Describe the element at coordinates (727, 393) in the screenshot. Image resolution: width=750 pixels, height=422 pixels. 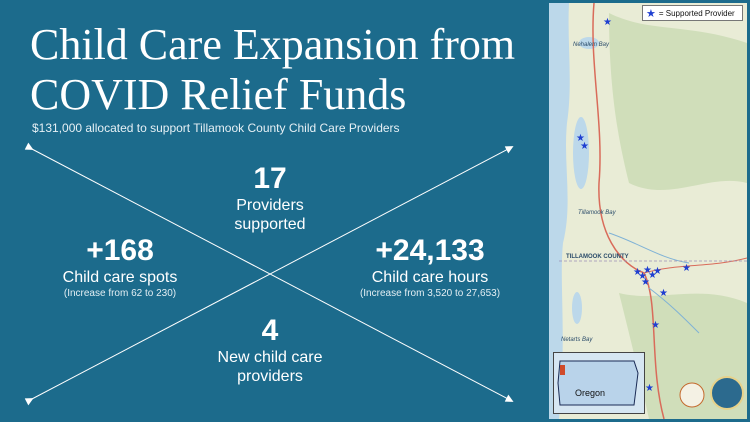
I see `county-seal-logo` at that location.